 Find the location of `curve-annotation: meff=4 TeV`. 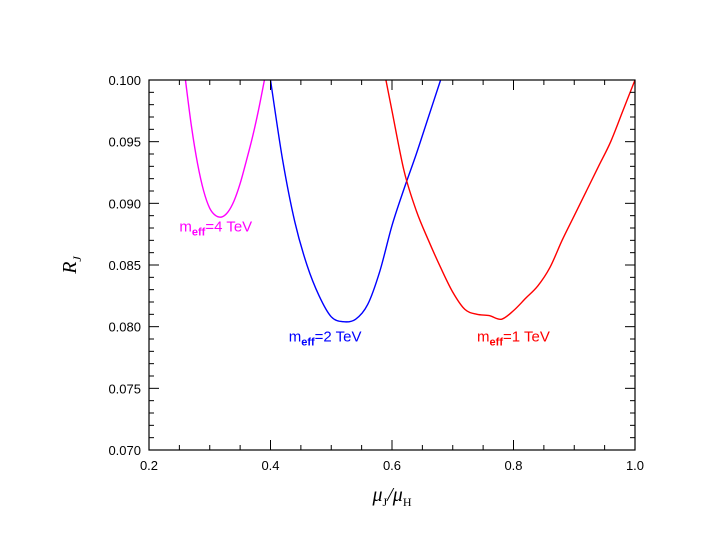

curve-annotation: meff=4 TeV is located at coordinates (215, 229).